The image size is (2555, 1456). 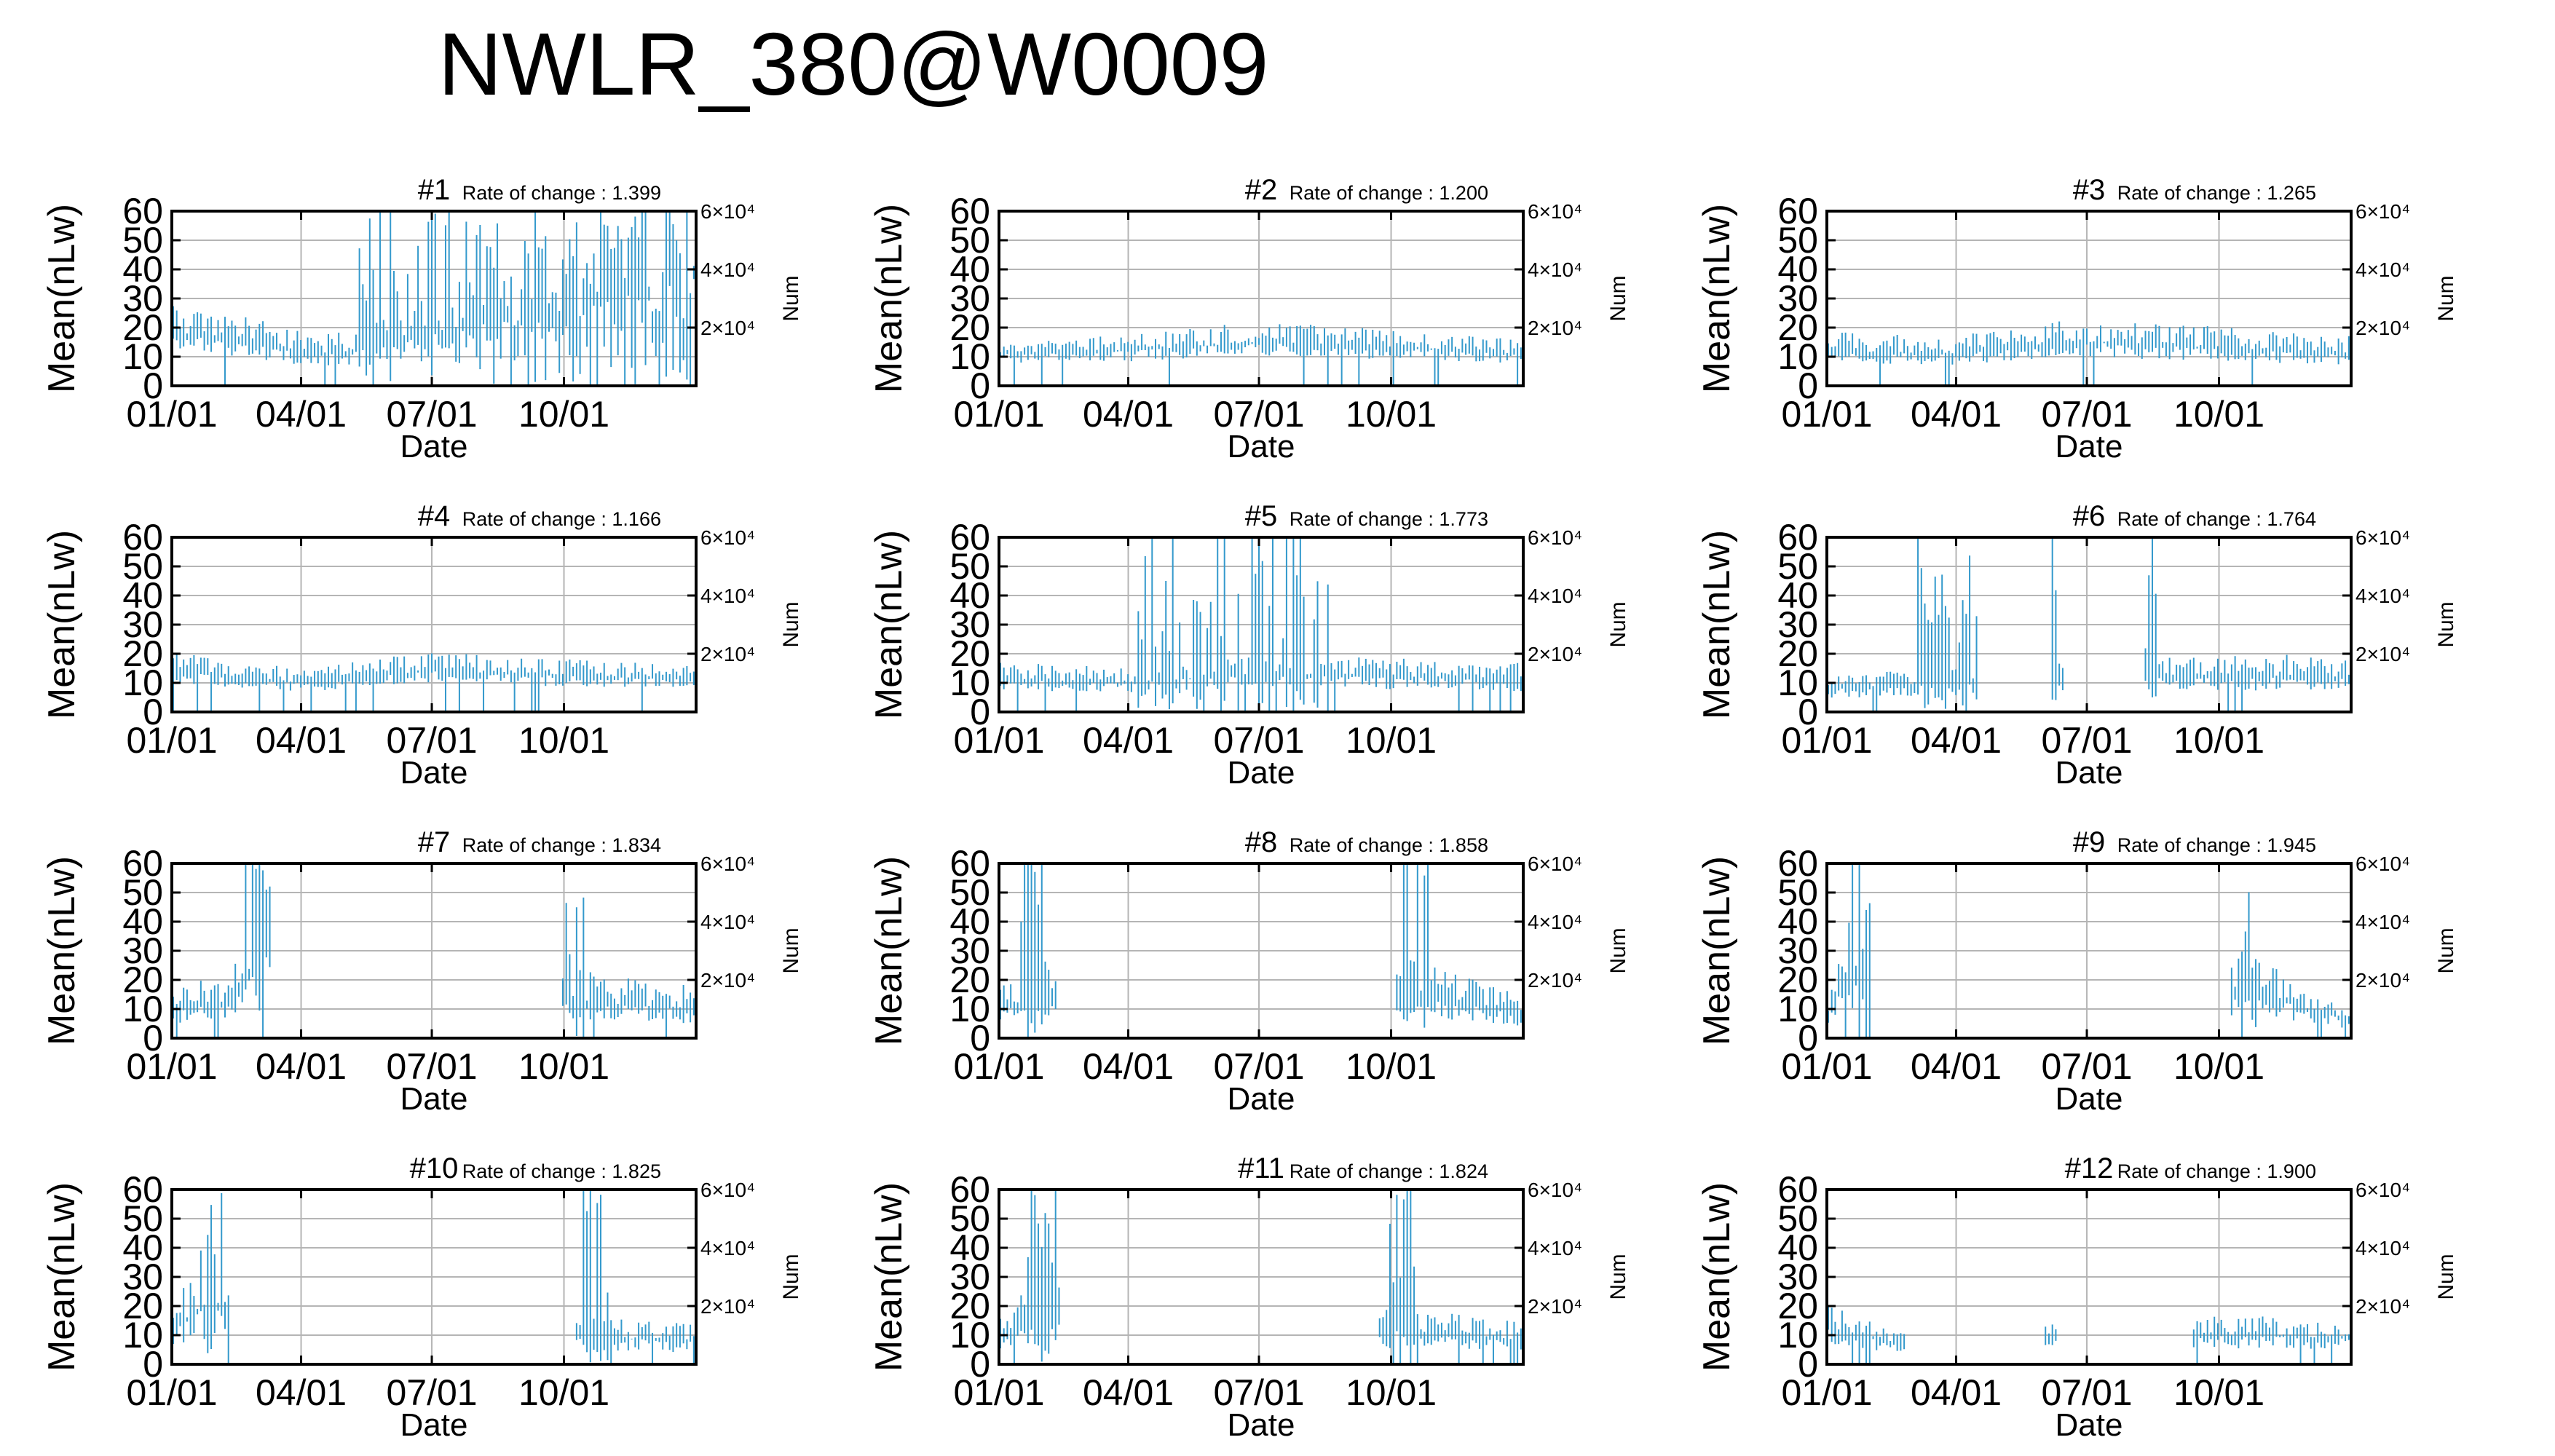 I want to click on rate-of-change: Rate of change : 1.834, so click(x=561, y=845).